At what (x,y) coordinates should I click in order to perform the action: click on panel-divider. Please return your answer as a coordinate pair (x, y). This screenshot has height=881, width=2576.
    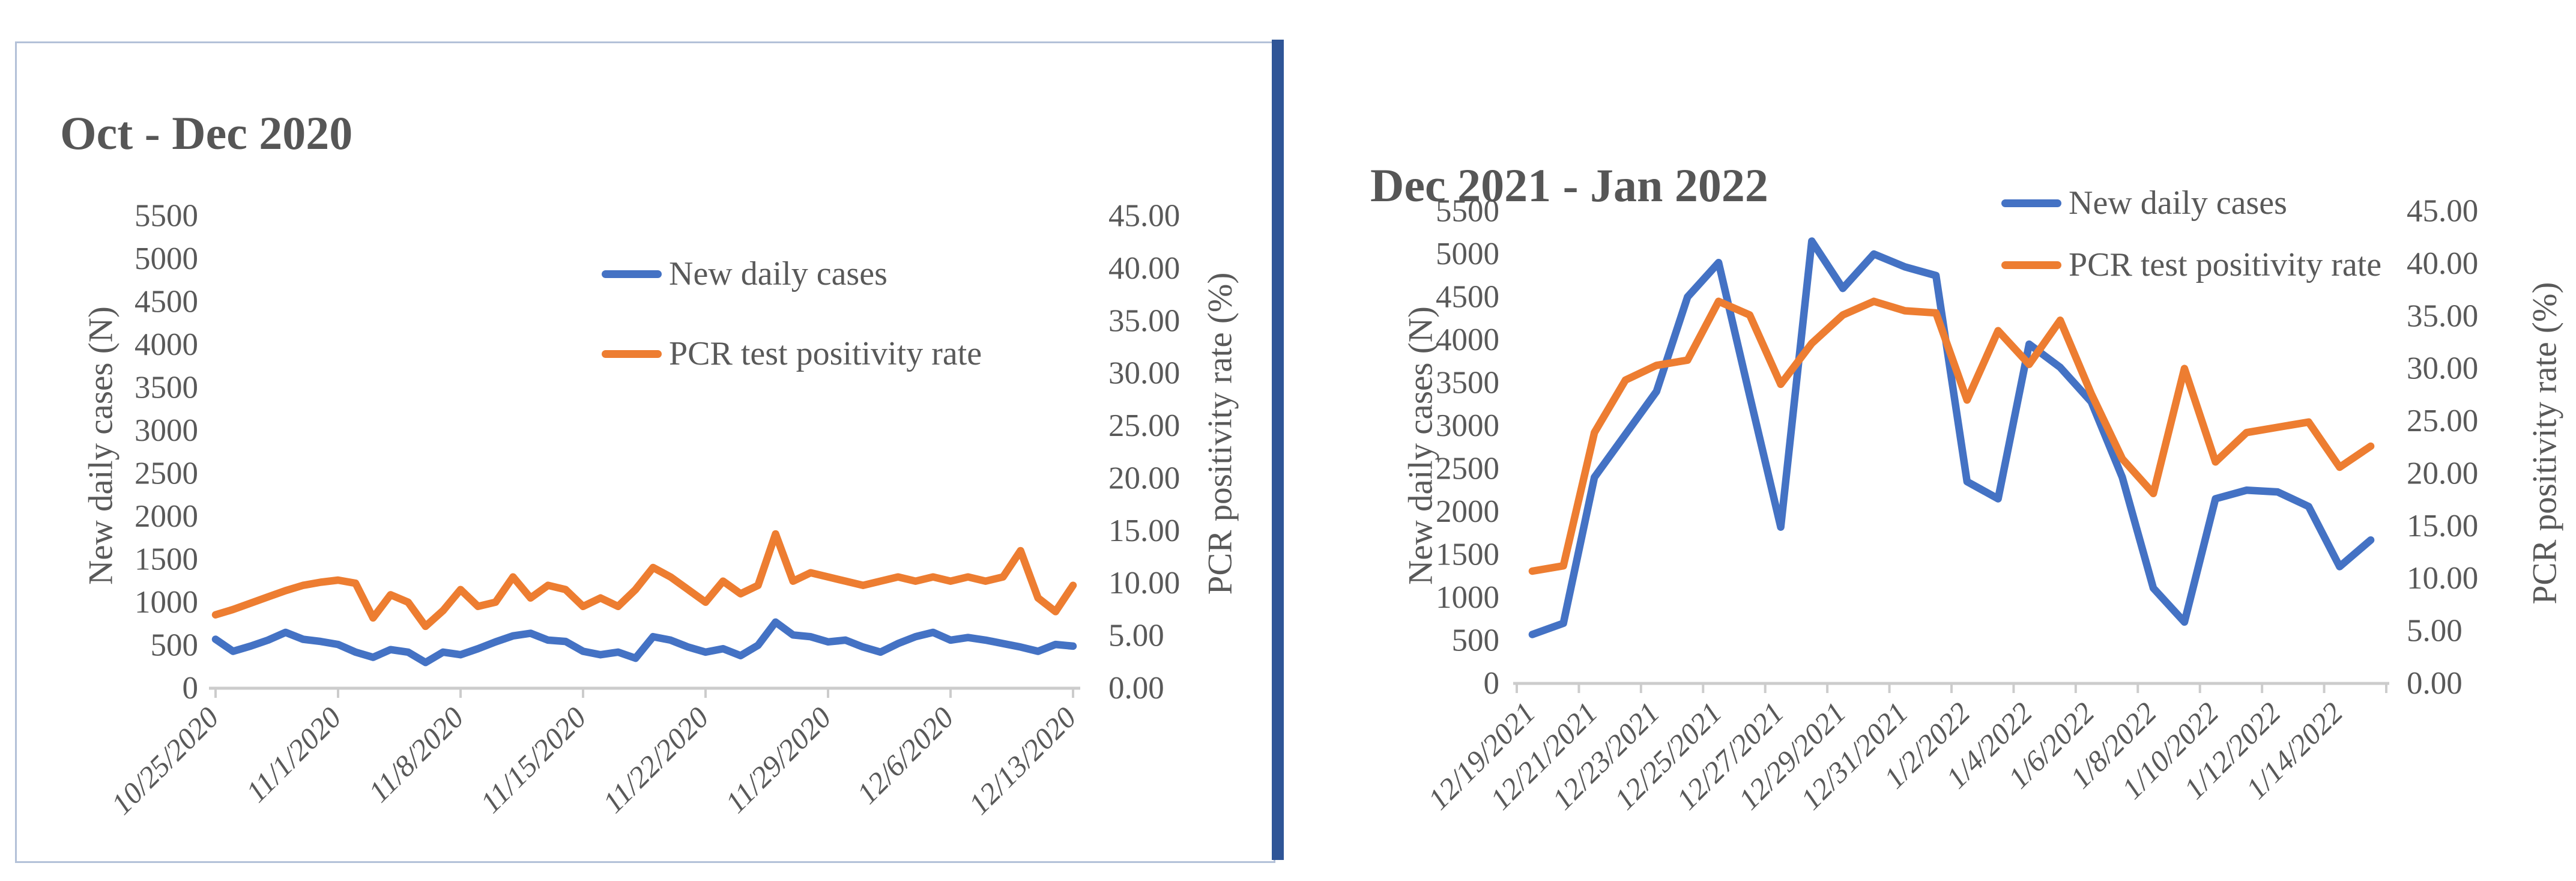
    Looking at the image, I should click on (1278, 450).